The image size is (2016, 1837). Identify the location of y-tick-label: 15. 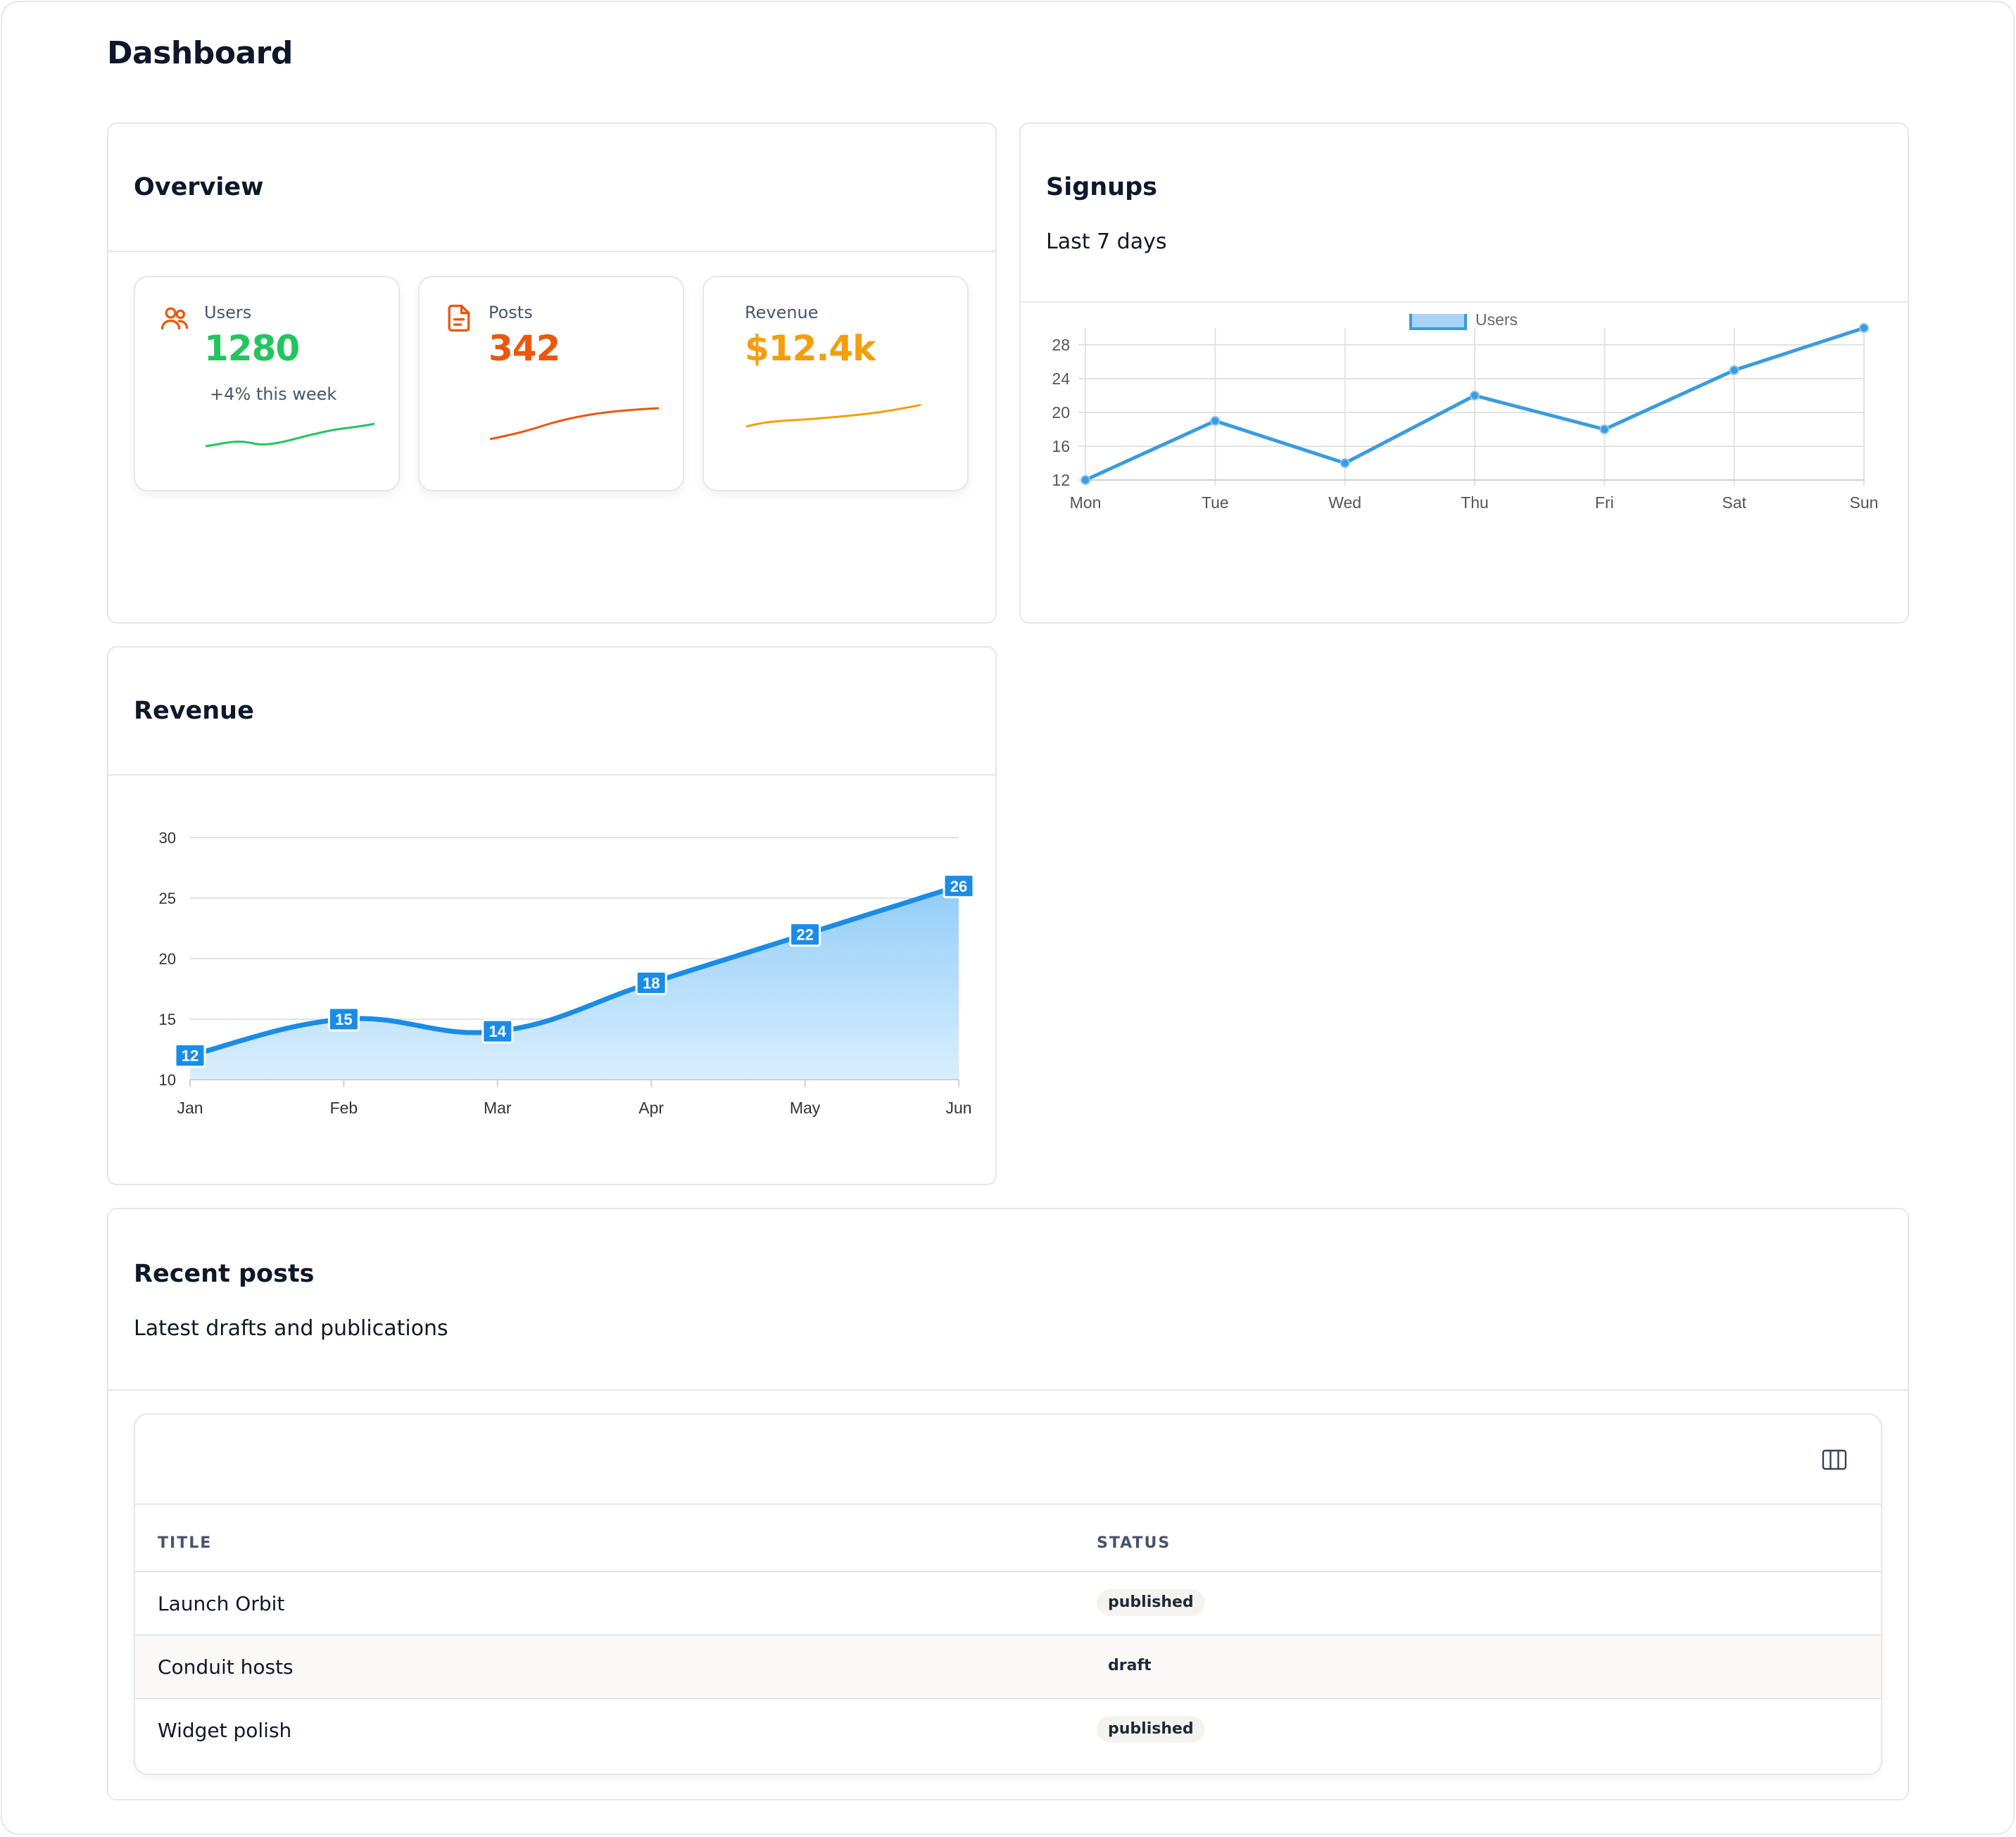
(168, 1019).